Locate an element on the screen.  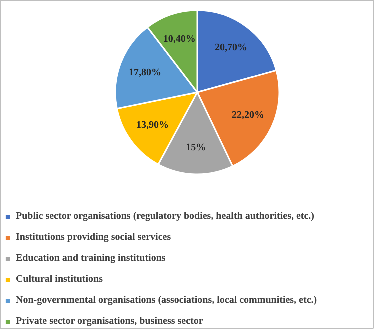
legend-label: Public sector organisations (regulatory bodies, health authorities, etc.) is located at coordinates (165, 216).